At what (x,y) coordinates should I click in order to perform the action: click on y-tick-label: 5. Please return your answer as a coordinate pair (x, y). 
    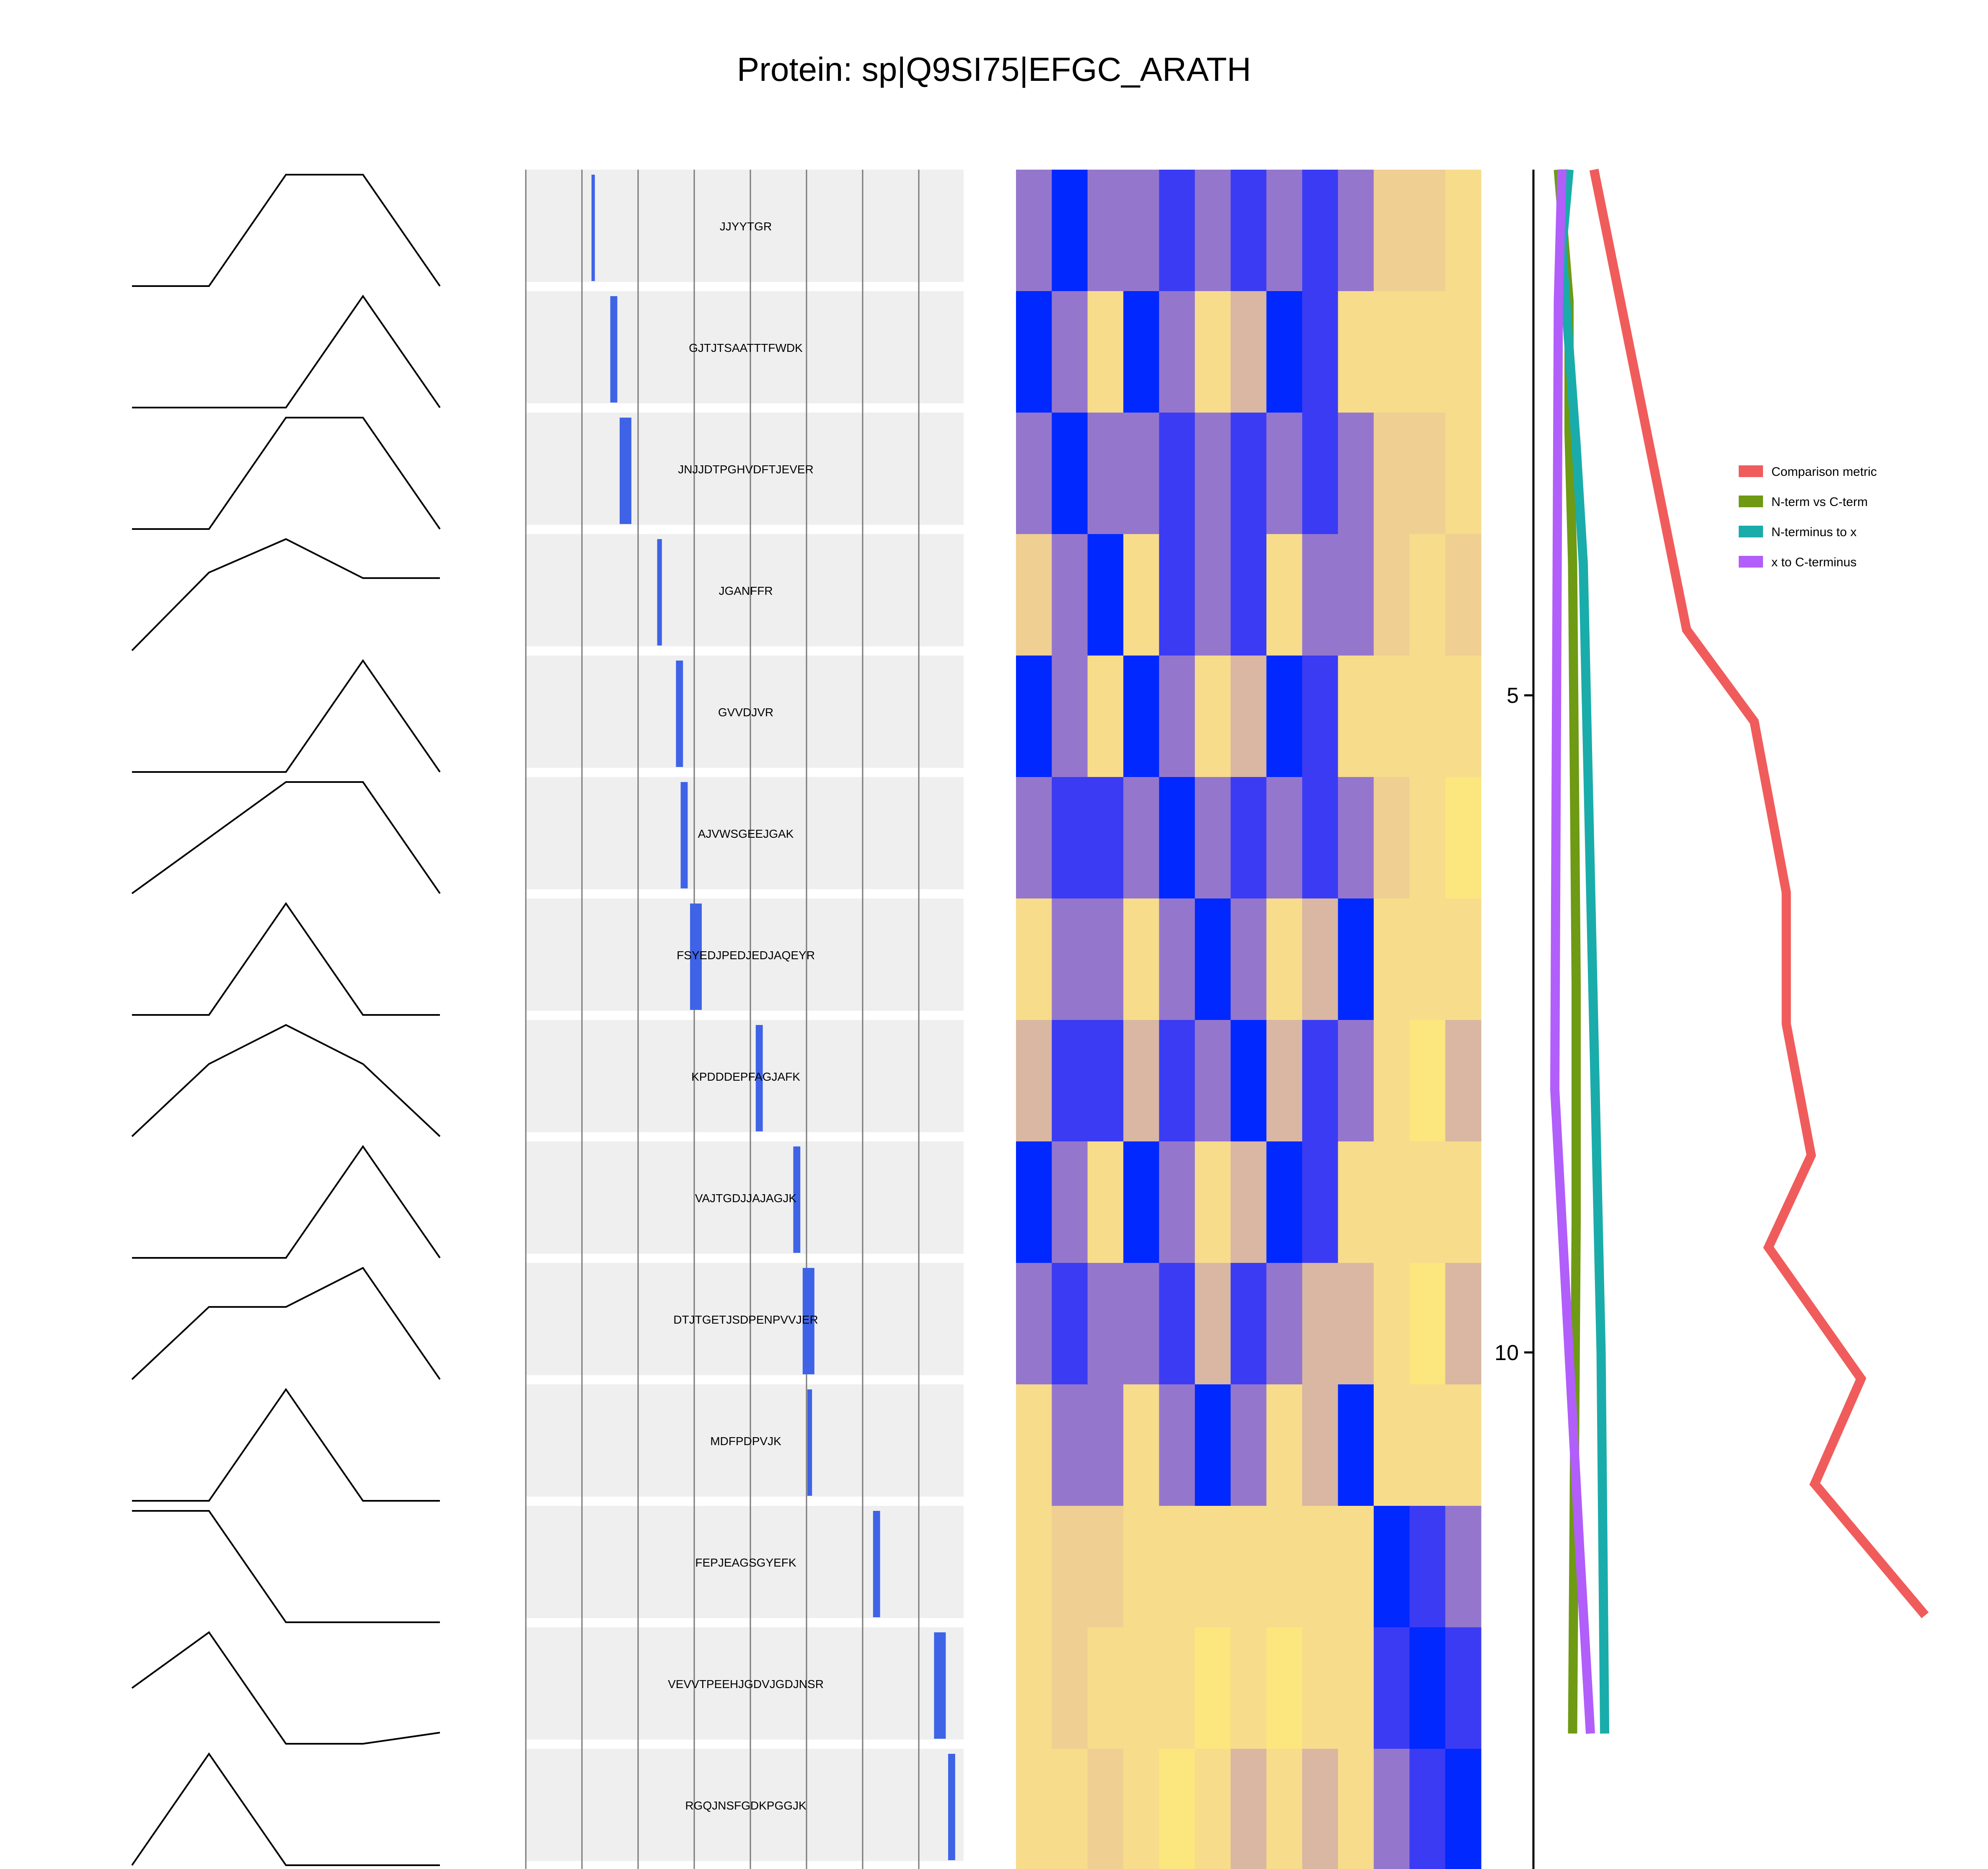
    Looking at the image, I should click on (1513, 696).